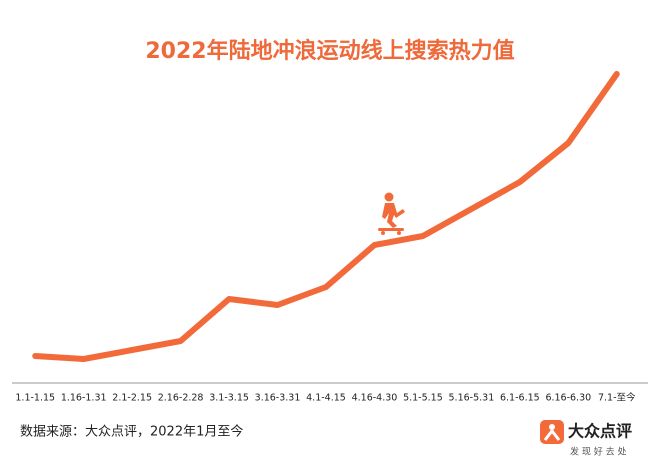 Image resolution: width=660 pixels, height=474 pixels. I want to click on logo-slogan: 发 现 好 去 处, so click(598, 452).